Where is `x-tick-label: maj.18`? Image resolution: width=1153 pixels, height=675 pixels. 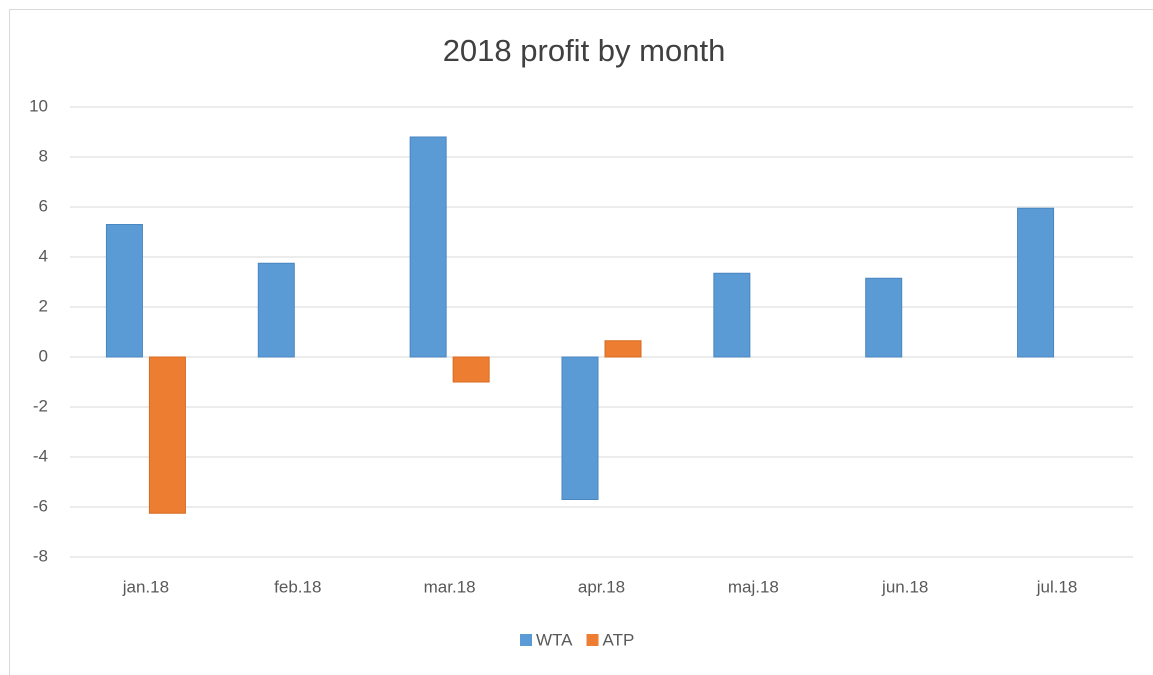 x-tick-label: maj.18 is located at coordinates (753, 586).